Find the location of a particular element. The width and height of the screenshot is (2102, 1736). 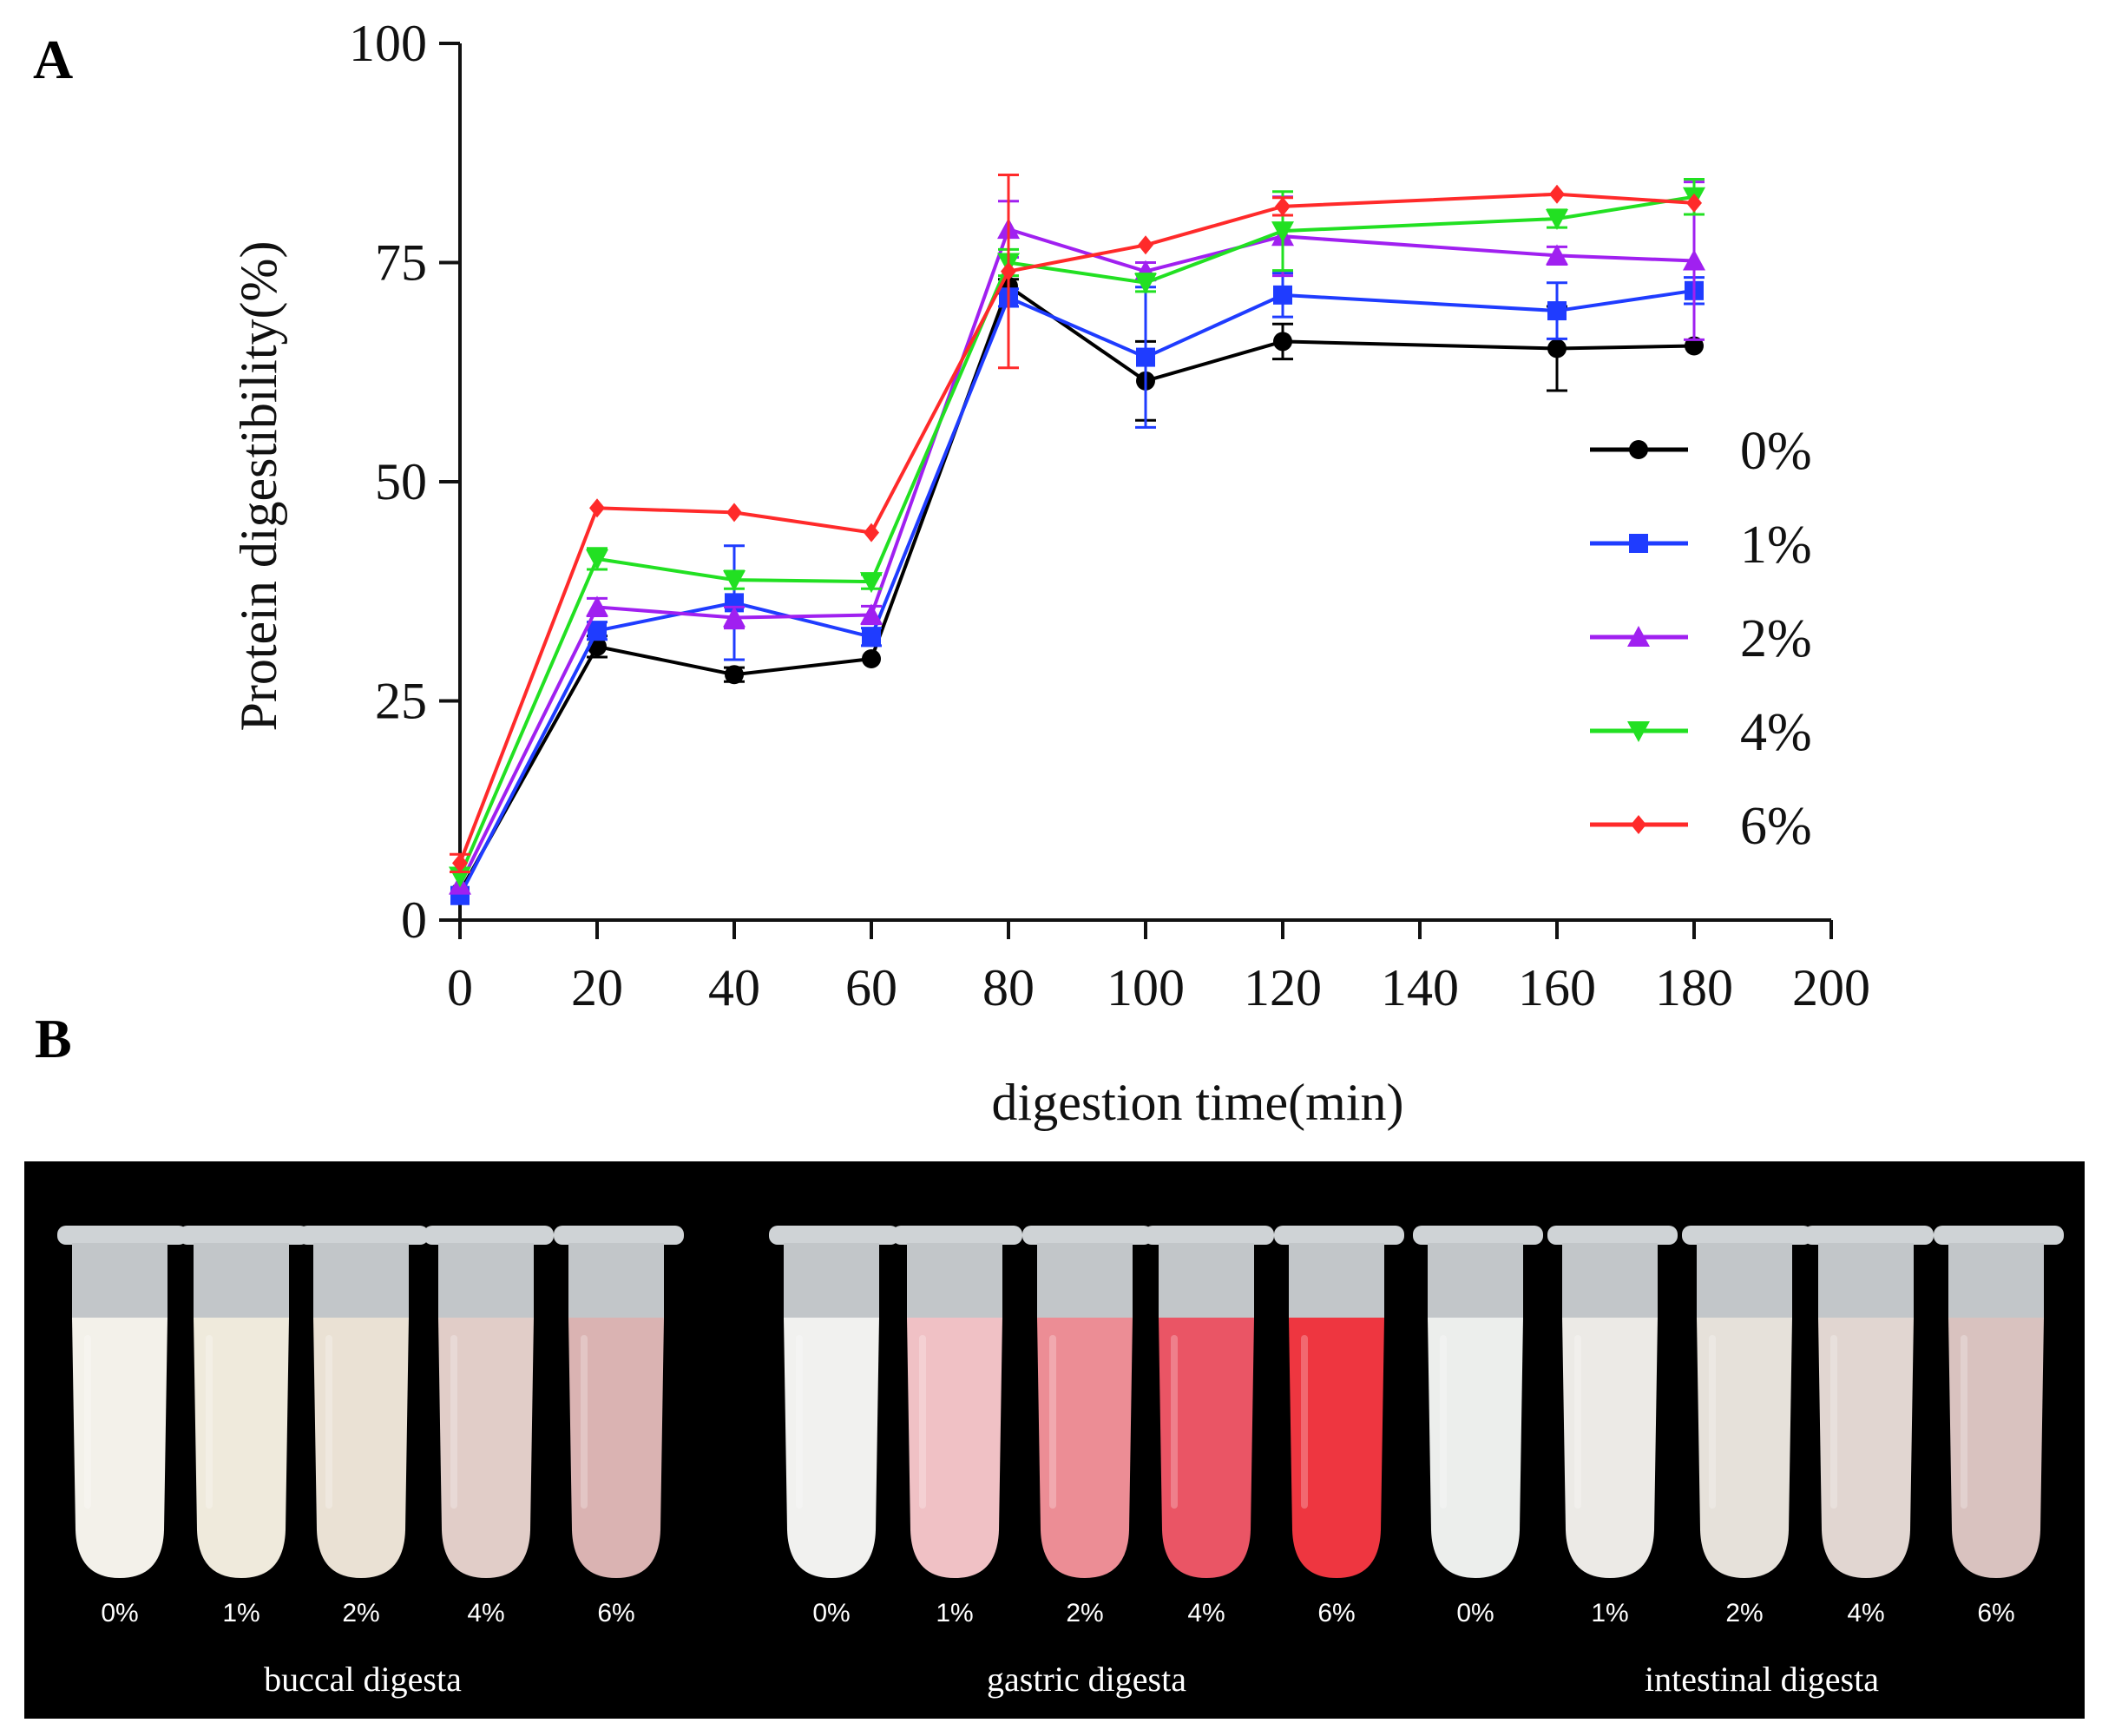

legend-item: 6% is located at coordinates (1701, 826).